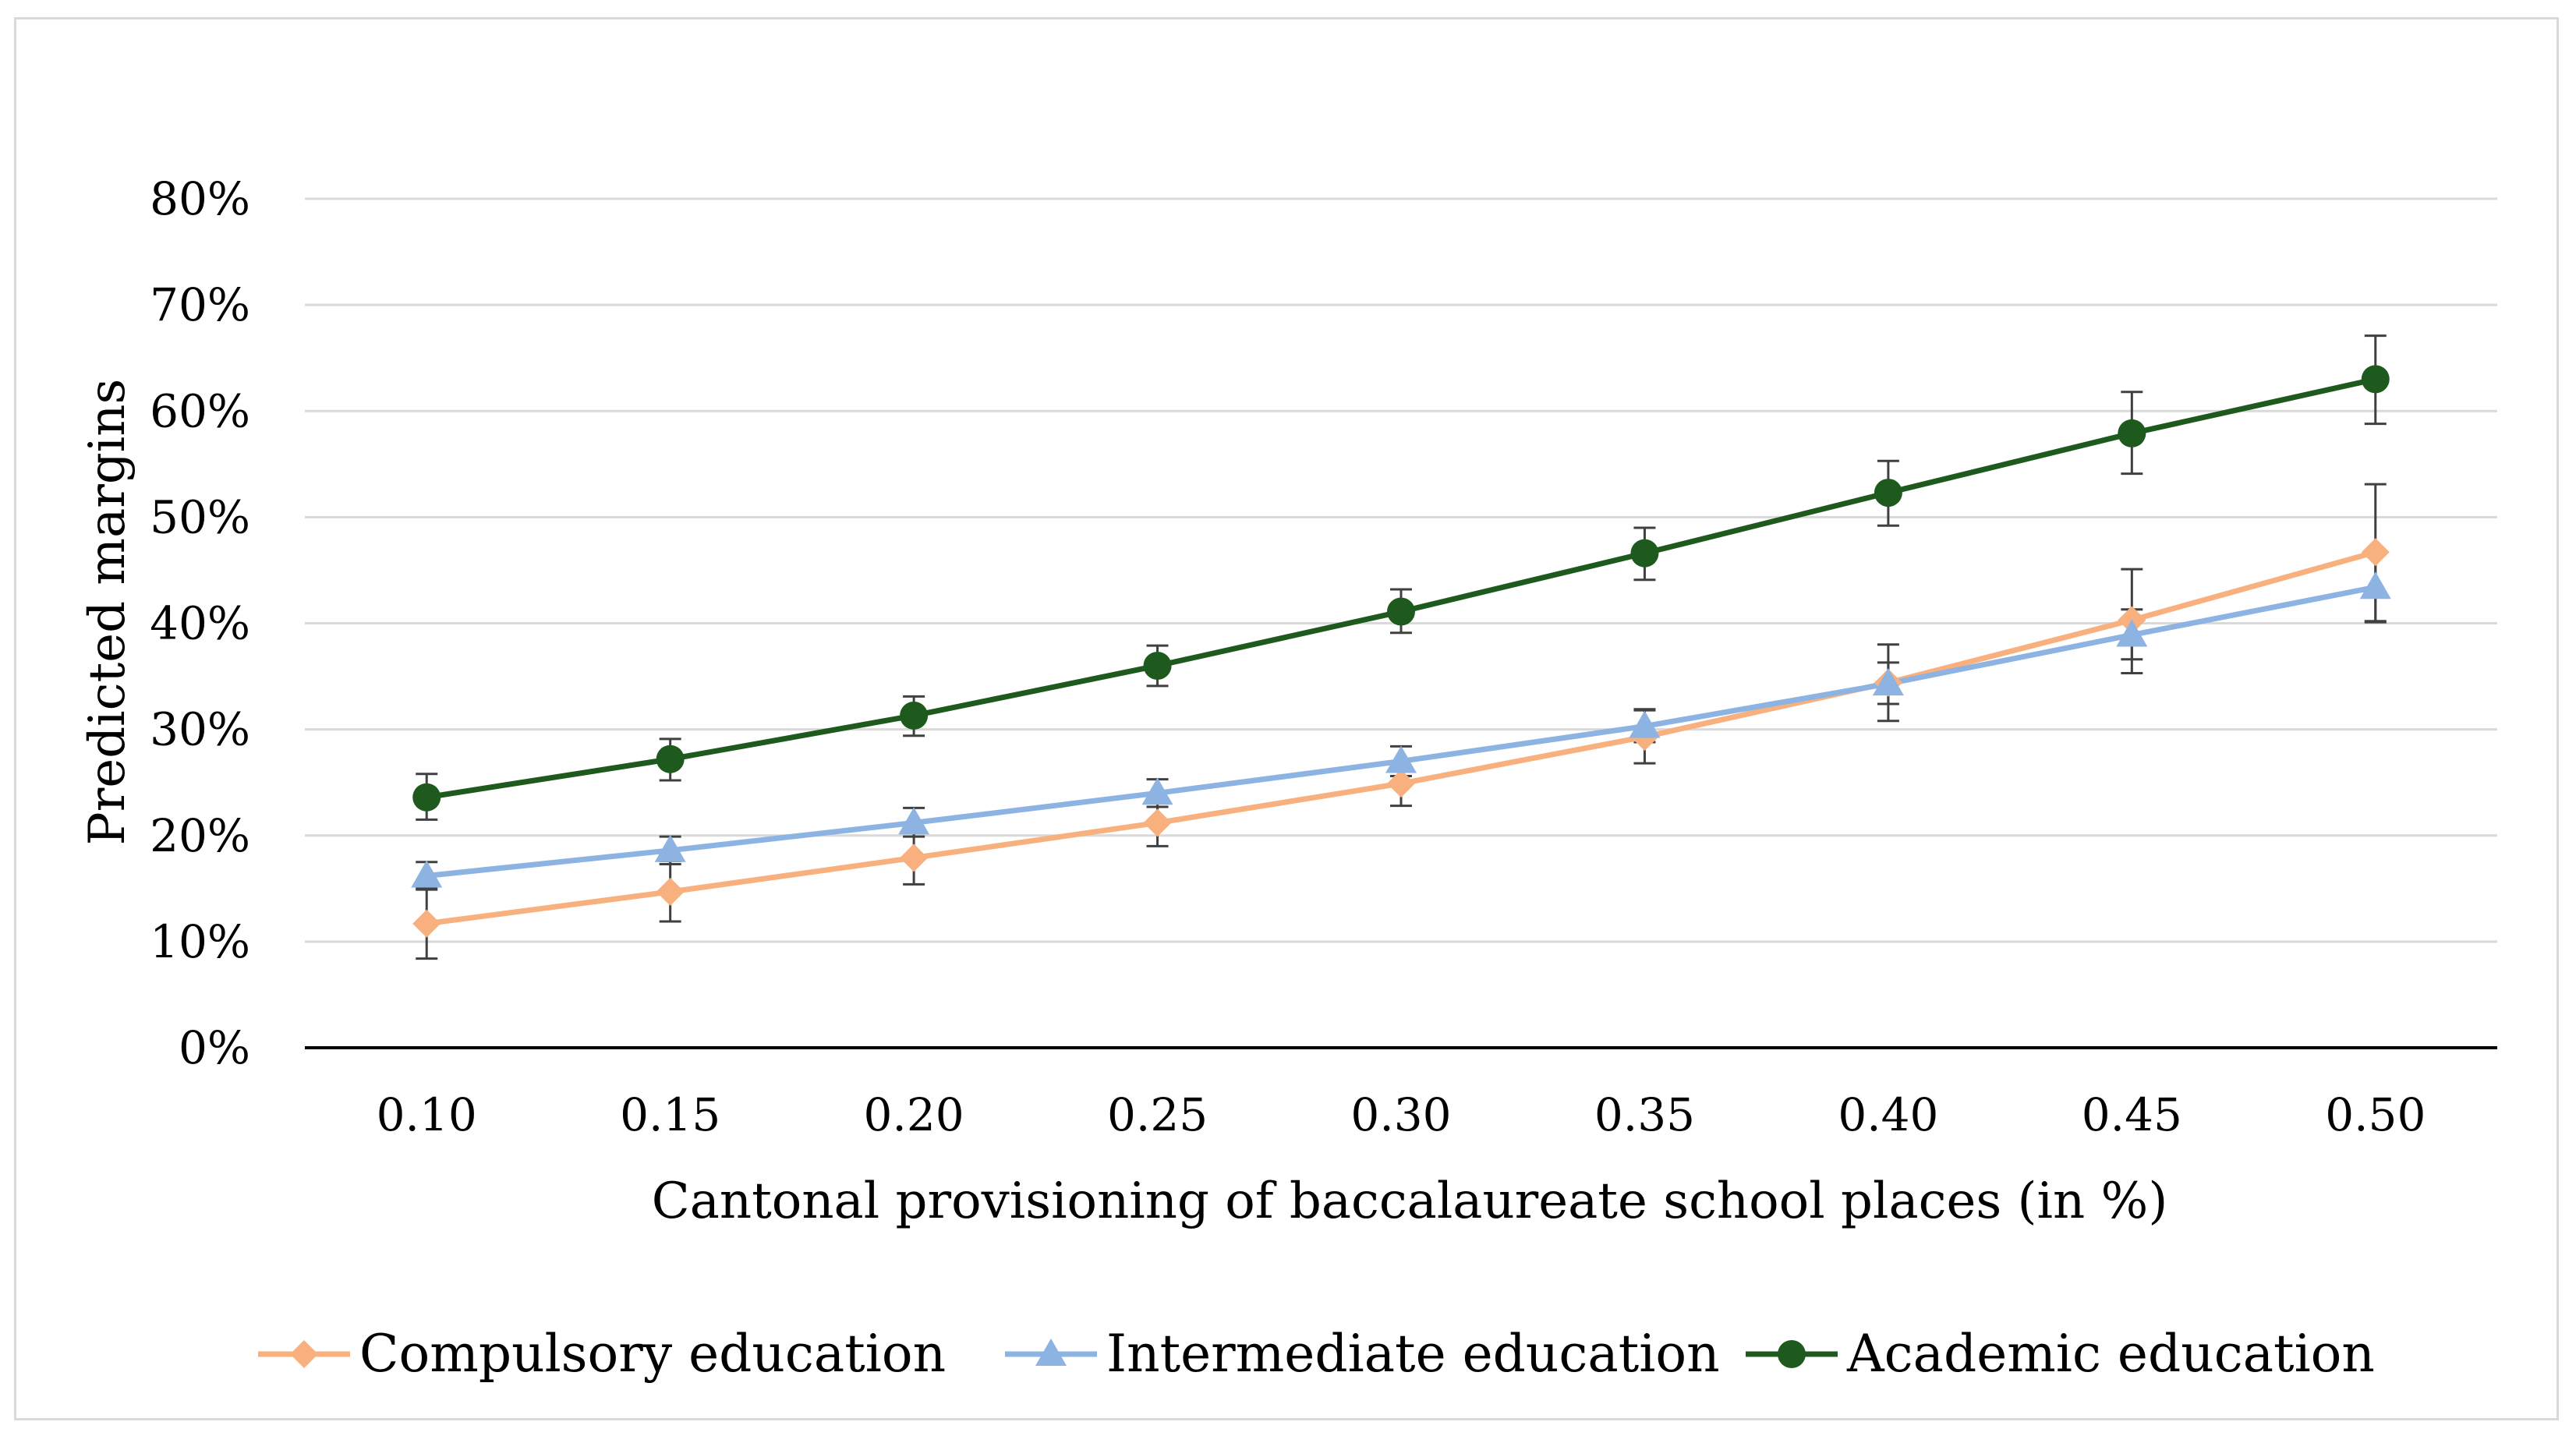 The height and width of the screenshot is (1443, 2576). Describe the element at coordinates (200, 410) in the screenshot. I see `y-tick-label: 60%` at that location.